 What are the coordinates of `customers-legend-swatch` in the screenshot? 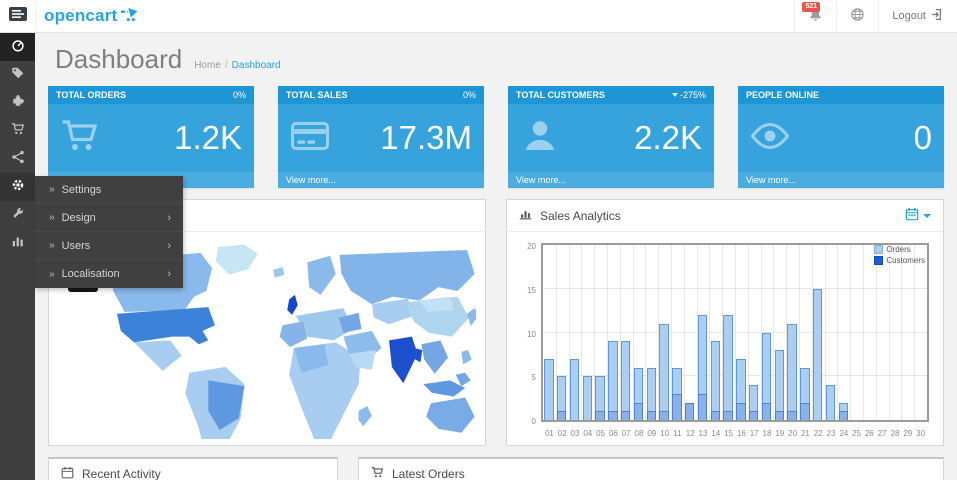 It's located at (879, 260).